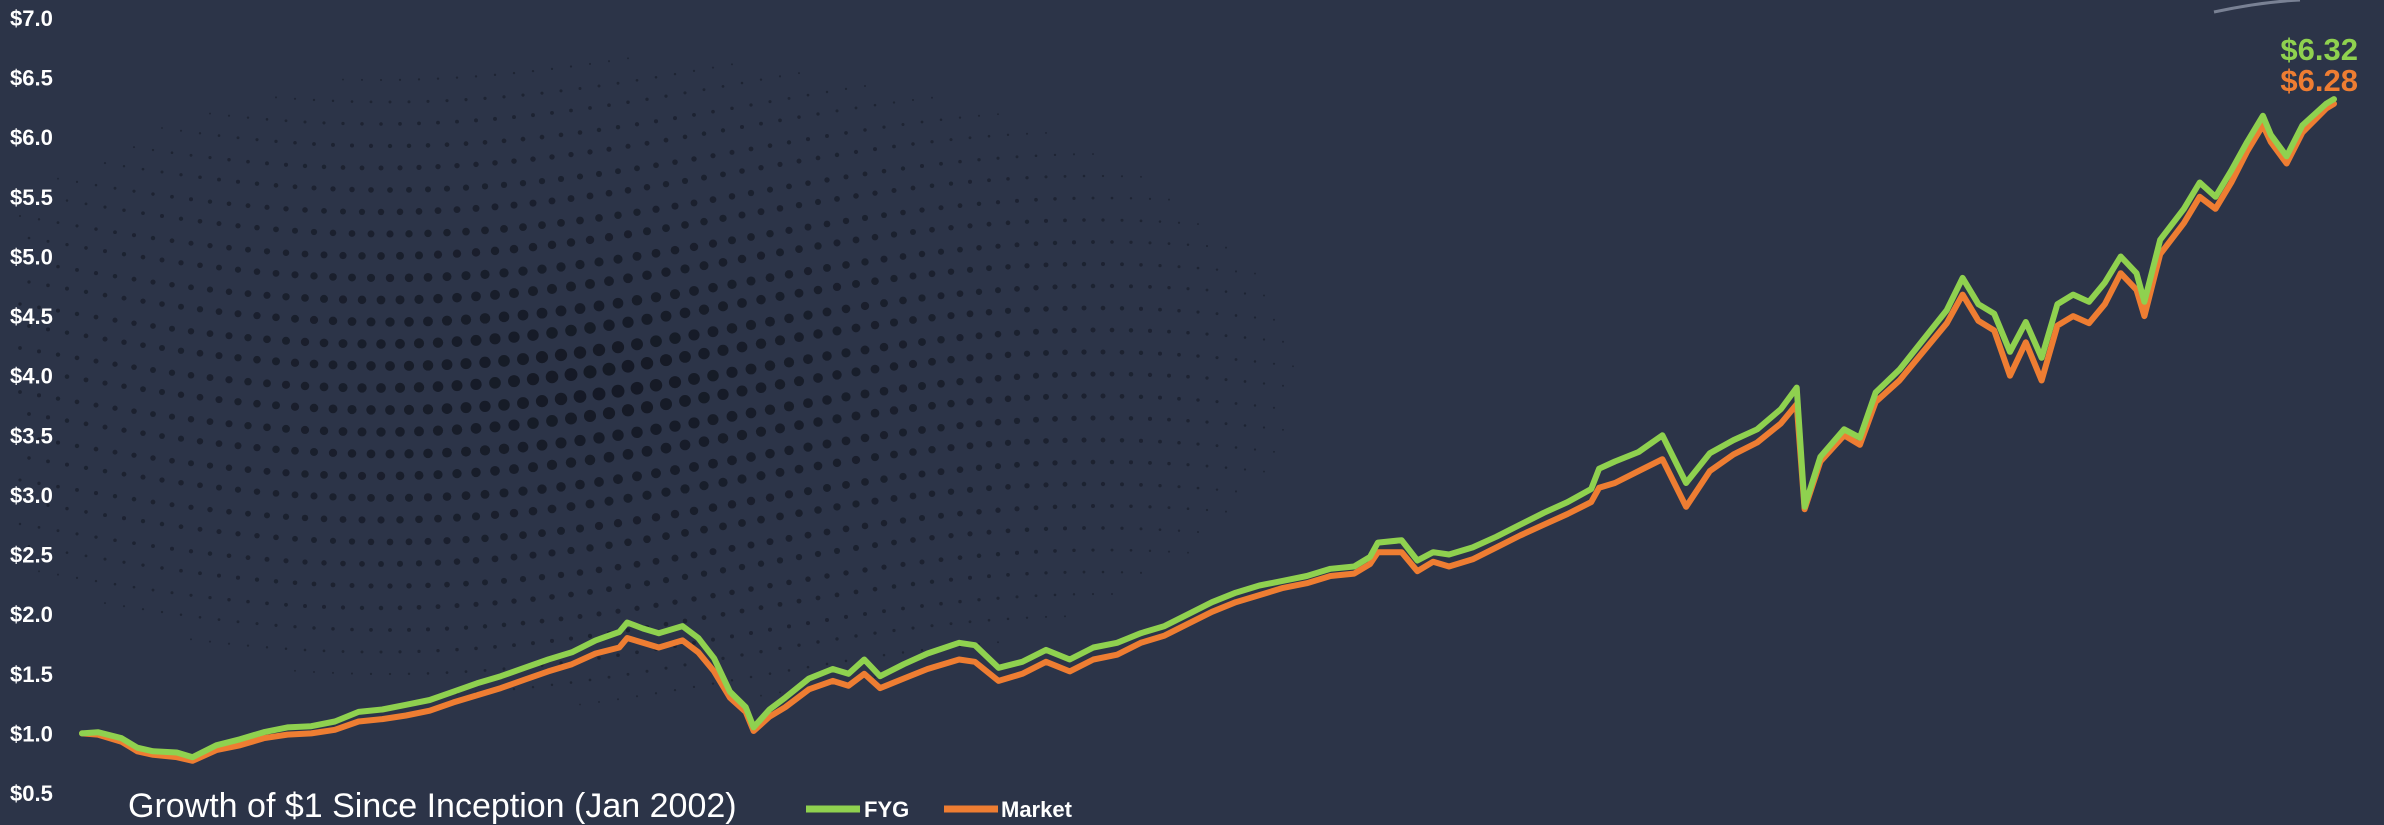 The image size is (2384, 825). I want to click on y-tick-label: $3.0, so click(31, 495).